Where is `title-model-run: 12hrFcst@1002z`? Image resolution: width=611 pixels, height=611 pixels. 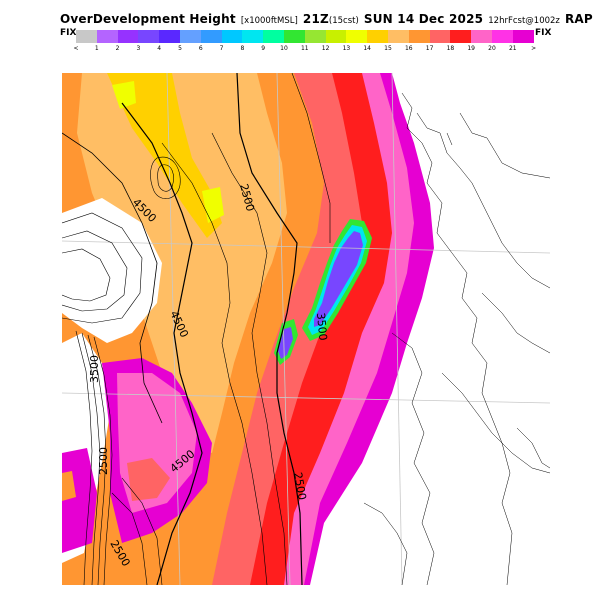
title-model-run: 12hrFcst@1002z is located at coordinates (524, 21).